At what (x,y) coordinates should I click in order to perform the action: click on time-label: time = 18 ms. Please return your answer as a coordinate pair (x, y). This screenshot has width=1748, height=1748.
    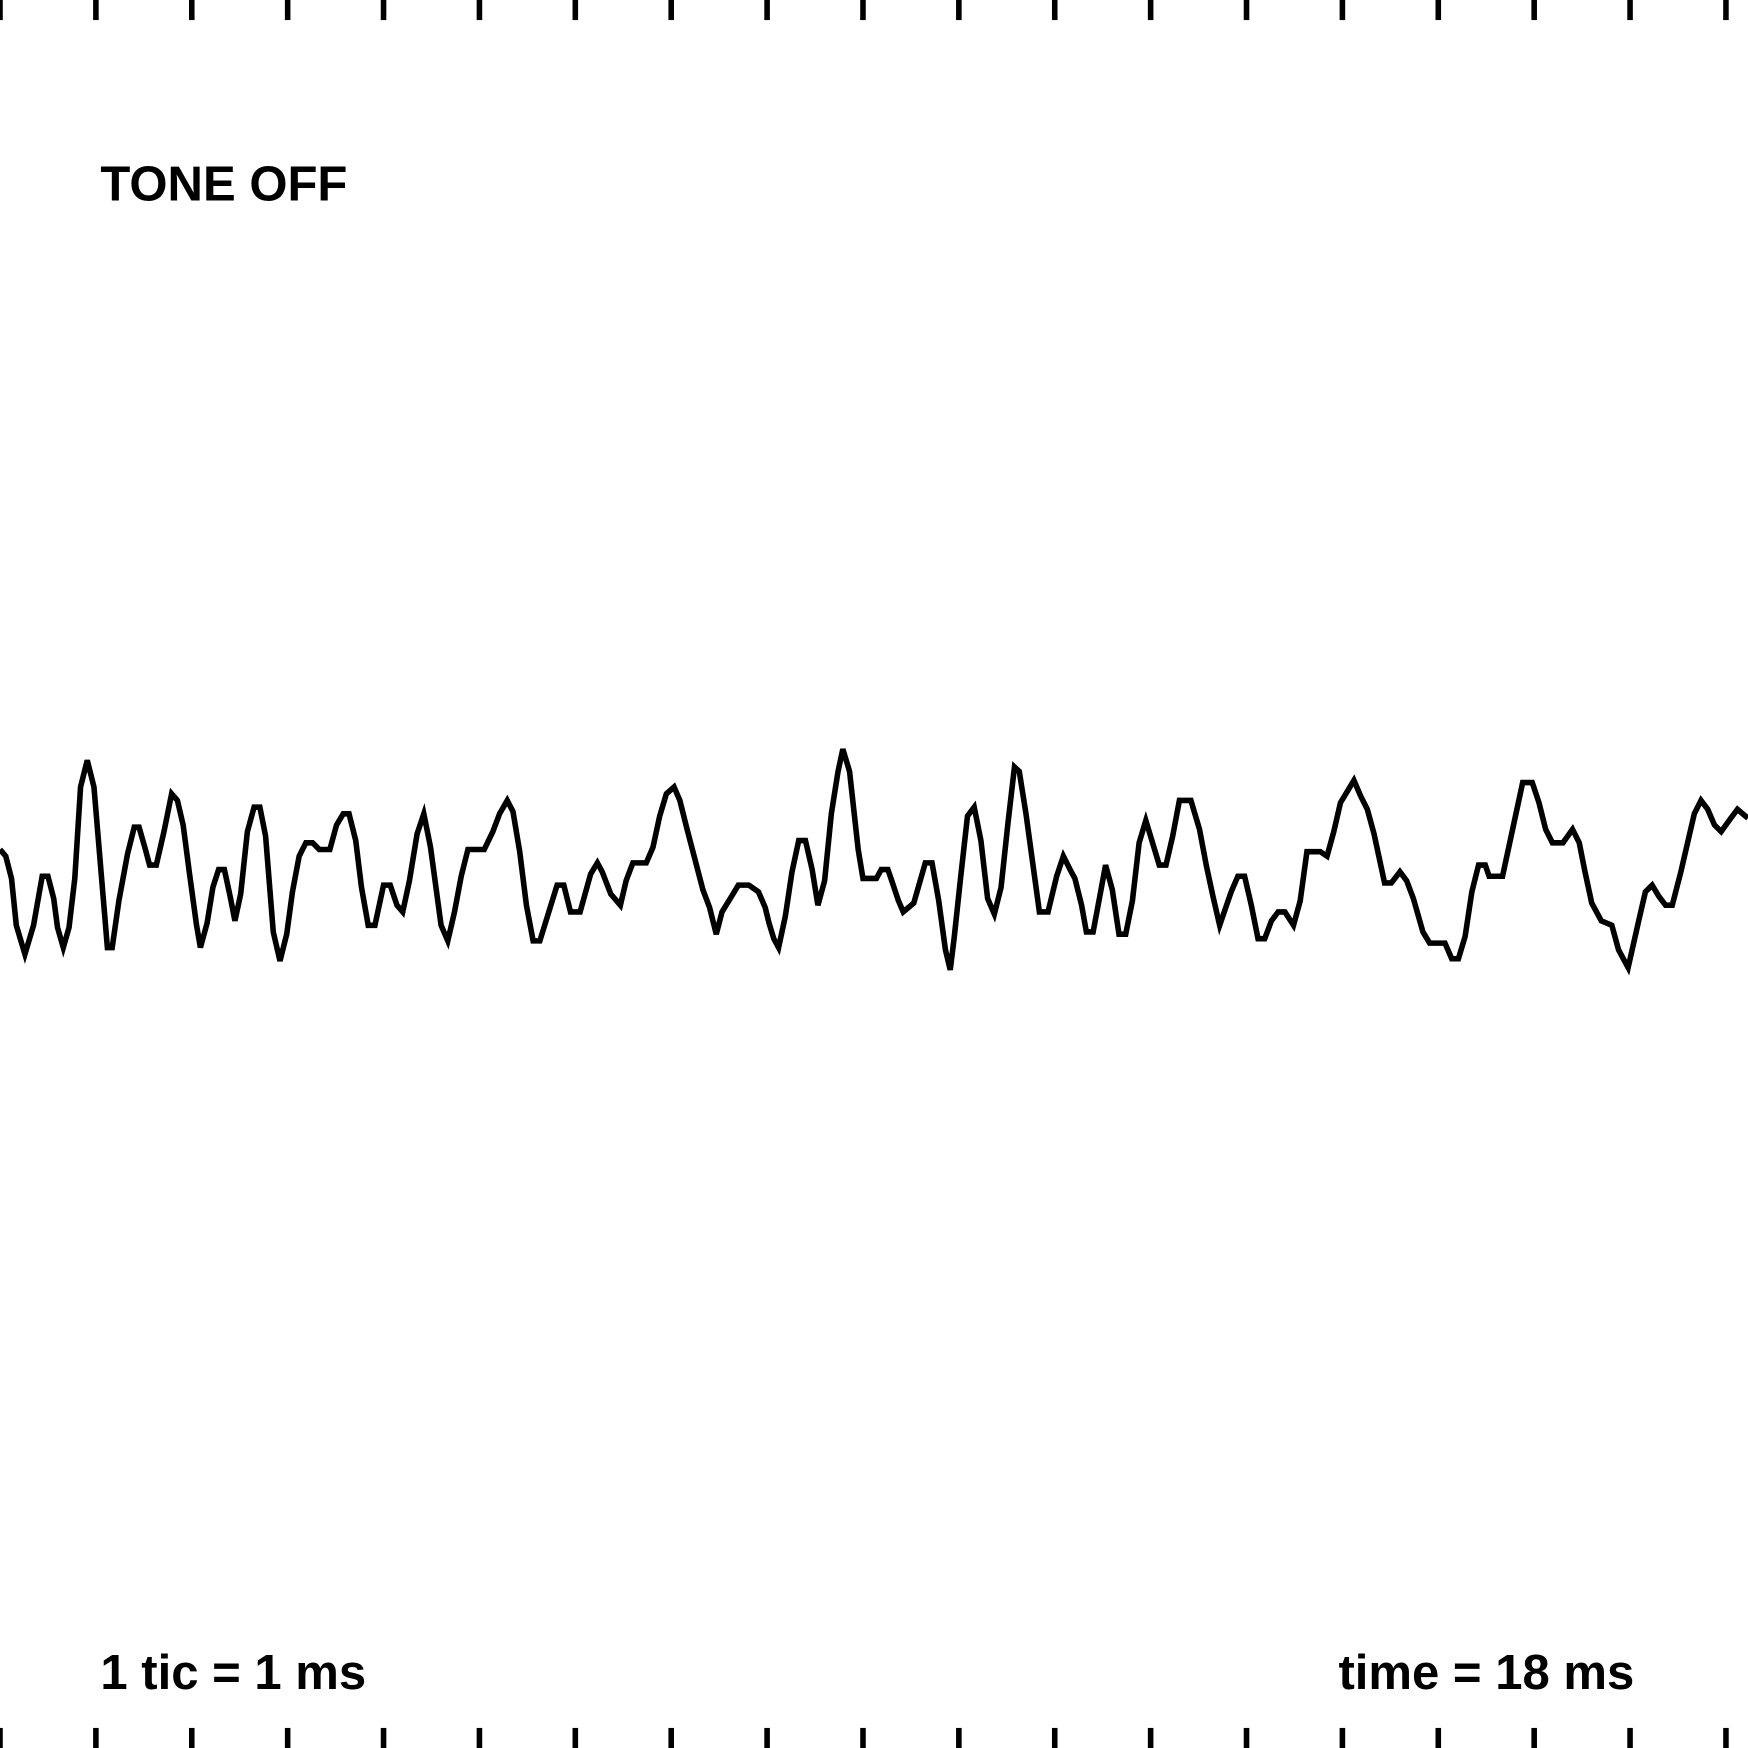
    Looking at the image, I should click on (1486, 1673).